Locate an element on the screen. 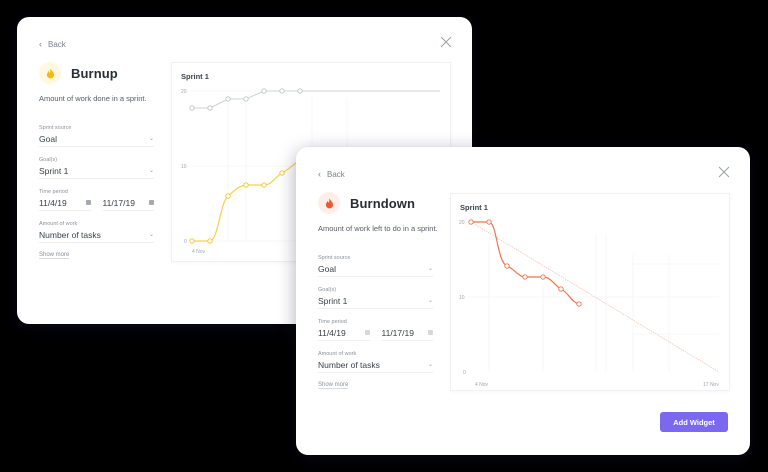 The image size is (768, 472). svg-text: 17 Nov is located at coordinates (711, 385).